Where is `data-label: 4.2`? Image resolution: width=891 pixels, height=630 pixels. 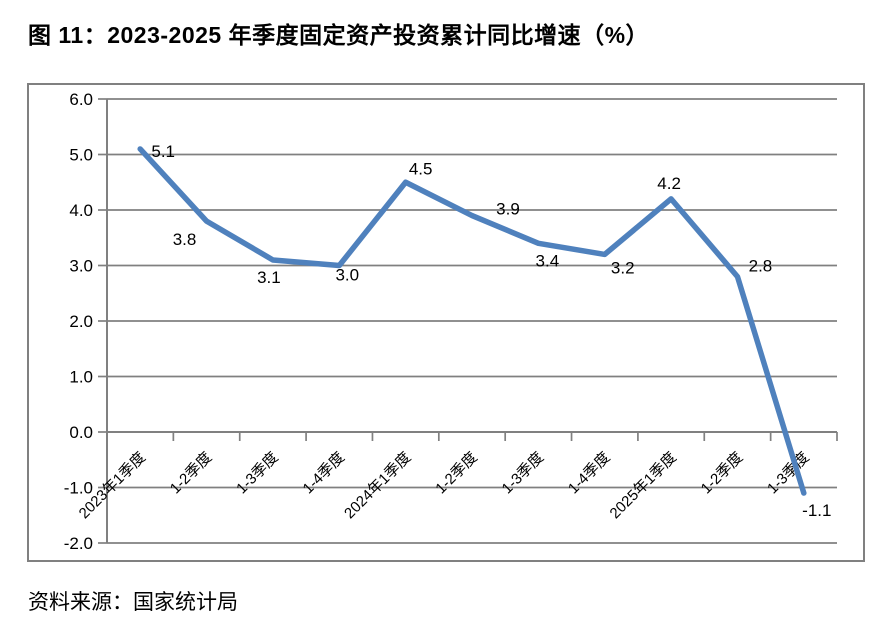
data-label: 4.2 is located at coordinates (669, 183).